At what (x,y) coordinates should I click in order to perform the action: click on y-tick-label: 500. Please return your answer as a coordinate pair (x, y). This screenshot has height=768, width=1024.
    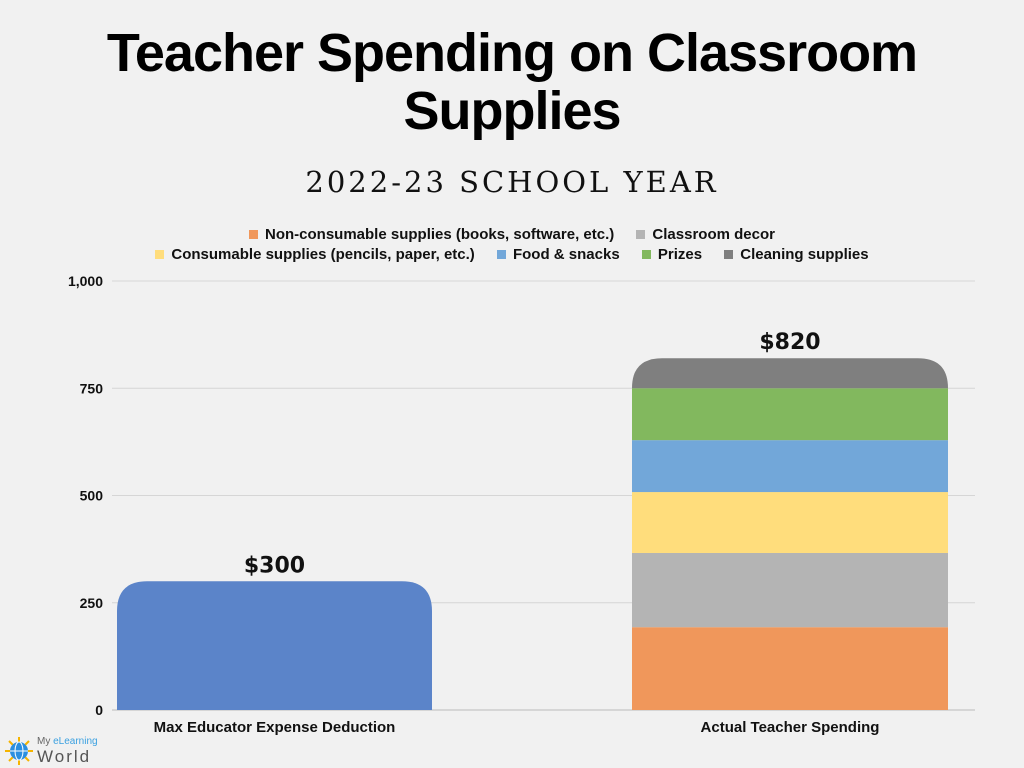
    Looking at the image, I should click on (92, 496).